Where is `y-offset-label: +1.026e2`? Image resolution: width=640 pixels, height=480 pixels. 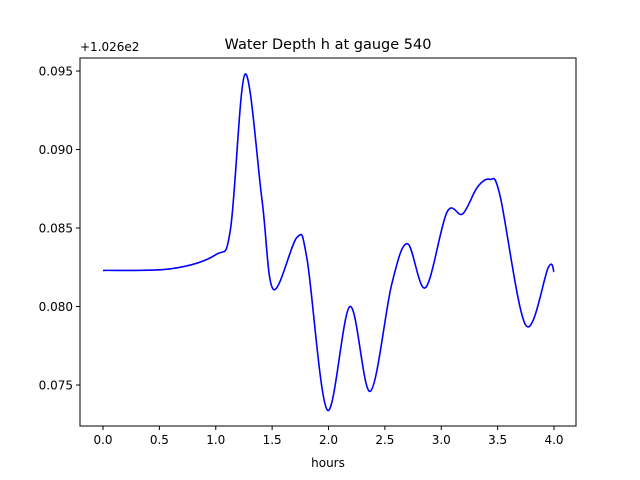 y-offset-label: +1.026e2 is located at coordinates (109, 47).